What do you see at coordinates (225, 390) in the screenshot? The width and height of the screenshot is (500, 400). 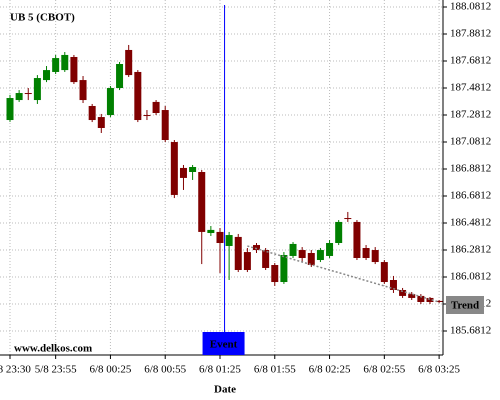 I see `x-axis-label: Date` at bounding box center [225, 390].